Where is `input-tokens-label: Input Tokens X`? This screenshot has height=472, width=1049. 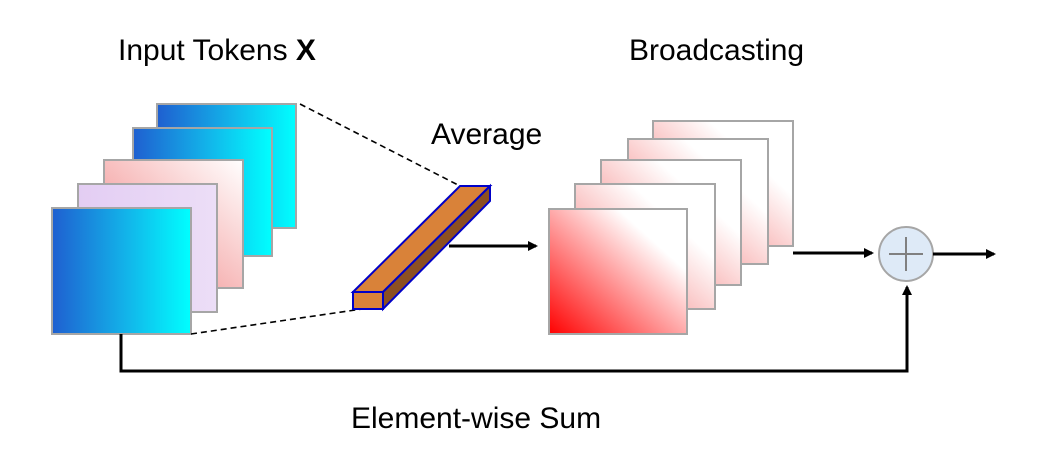
input-tokens-label: Input Tokens X is located at coordinates (217, 51).